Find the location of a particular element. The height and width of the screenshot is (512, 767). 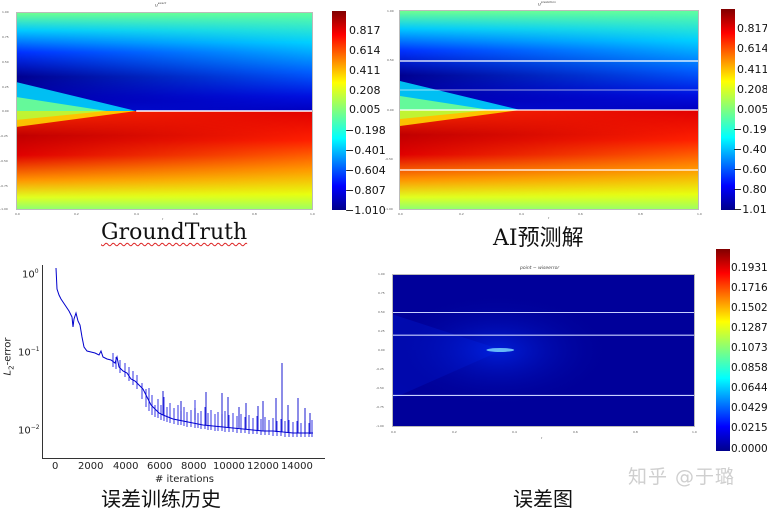

error-colorbar is located at coordinates (723, 350).